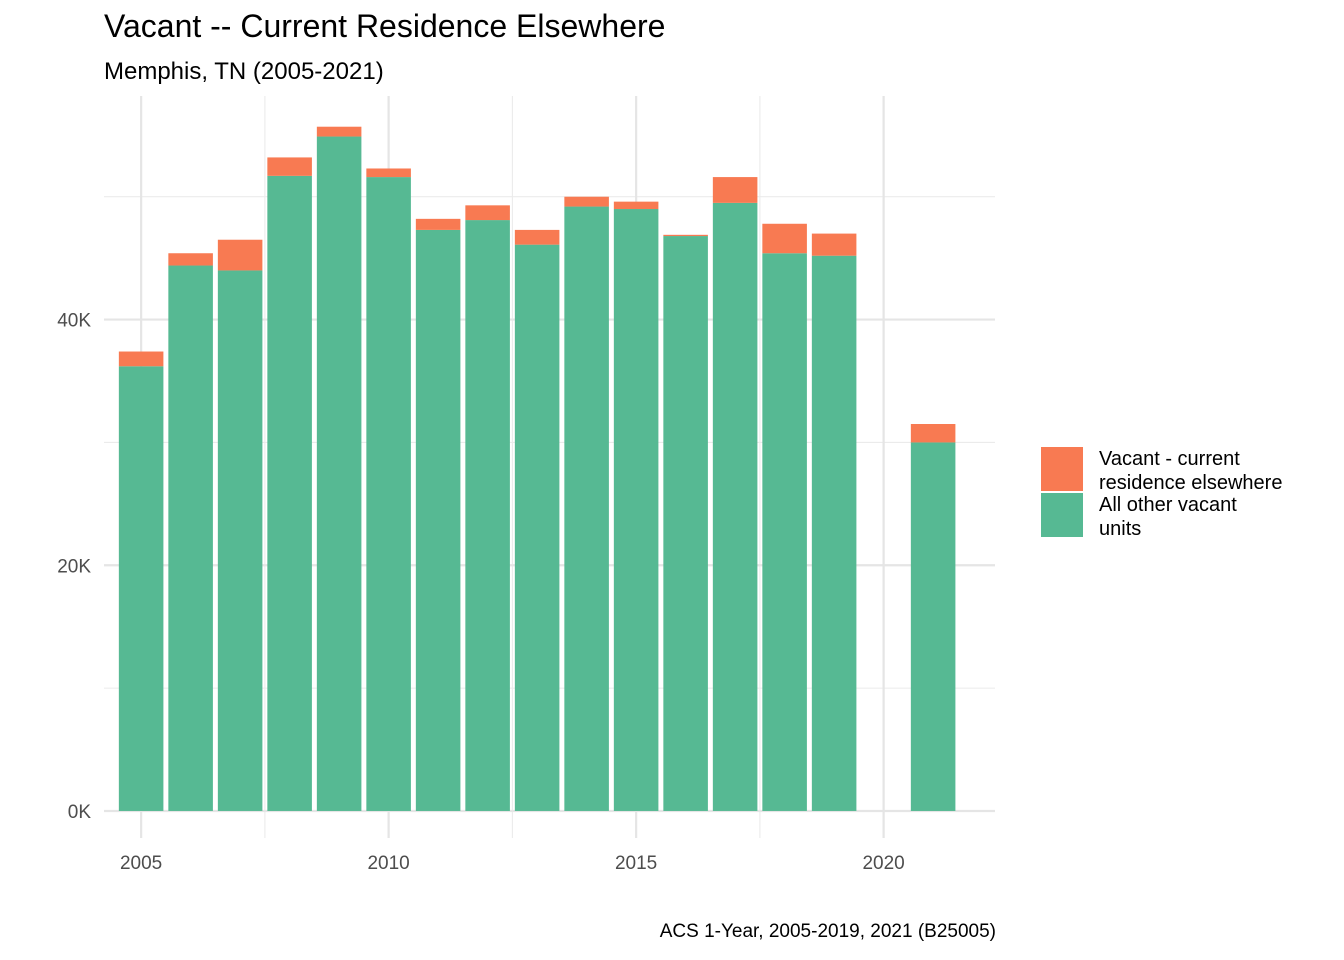 This screenshot has height=960, width=1344. What do you see at coordinates (244, 71) in the screenshot?
I see `chart-subtitle: Memphis, TN (2005-2021)` at bounding box center [244, 71].